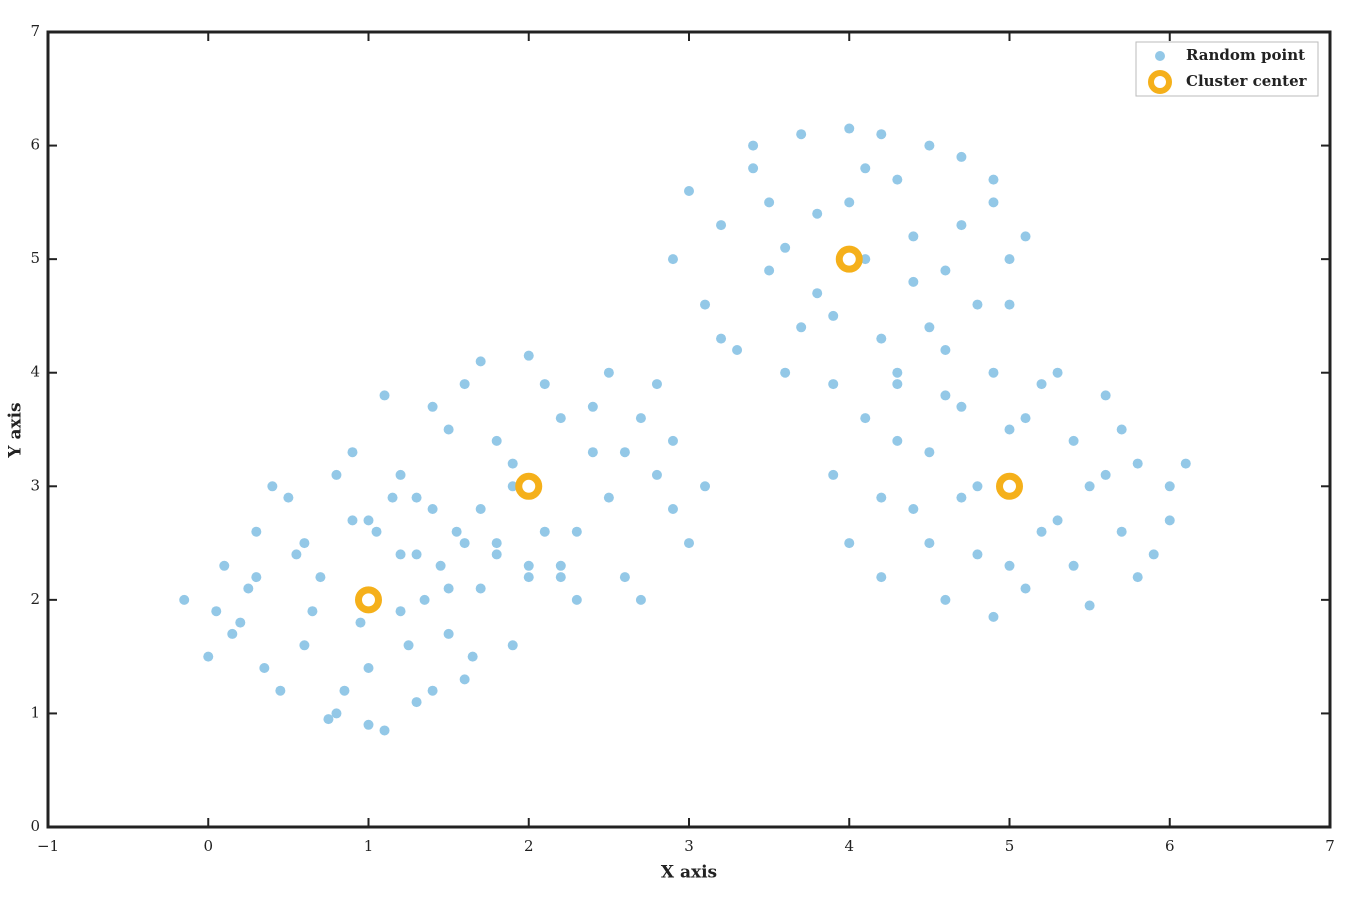  I want to click on y-tick-label: 5, so click(35, 258).